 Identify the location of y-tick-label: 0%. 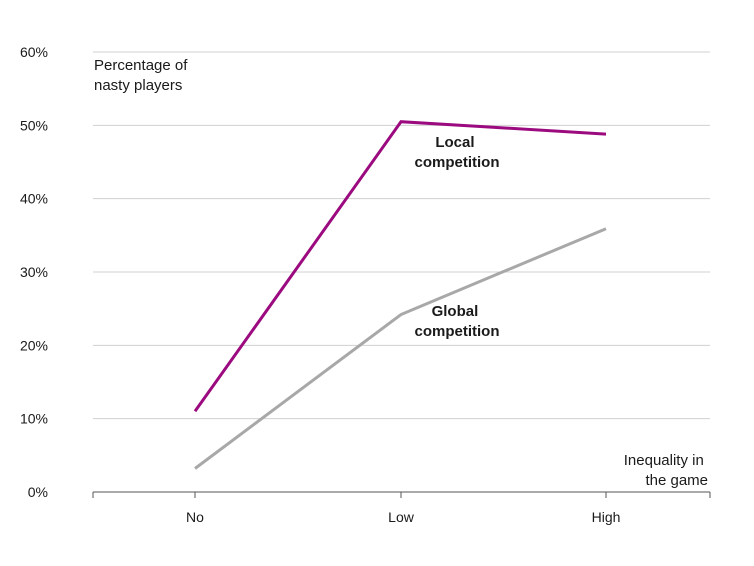
(38, 492).